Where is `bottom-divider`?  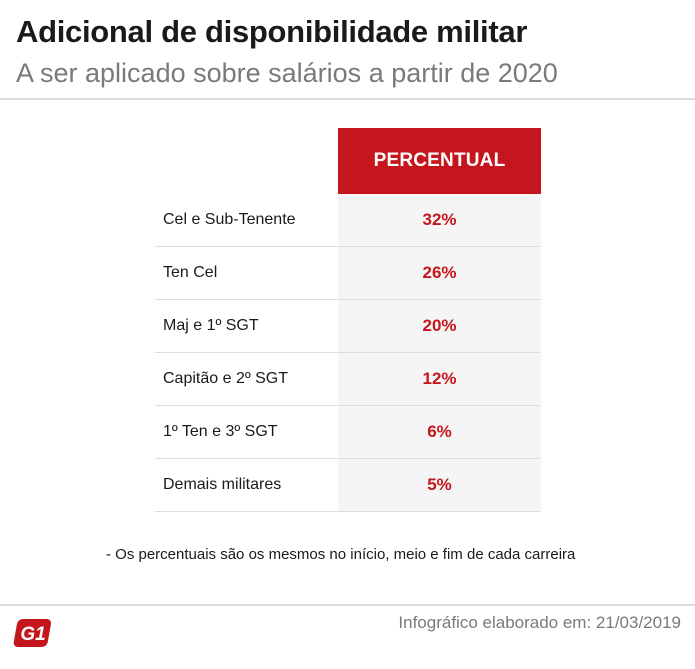
bottom-divider is located at coordinates (347, 605).